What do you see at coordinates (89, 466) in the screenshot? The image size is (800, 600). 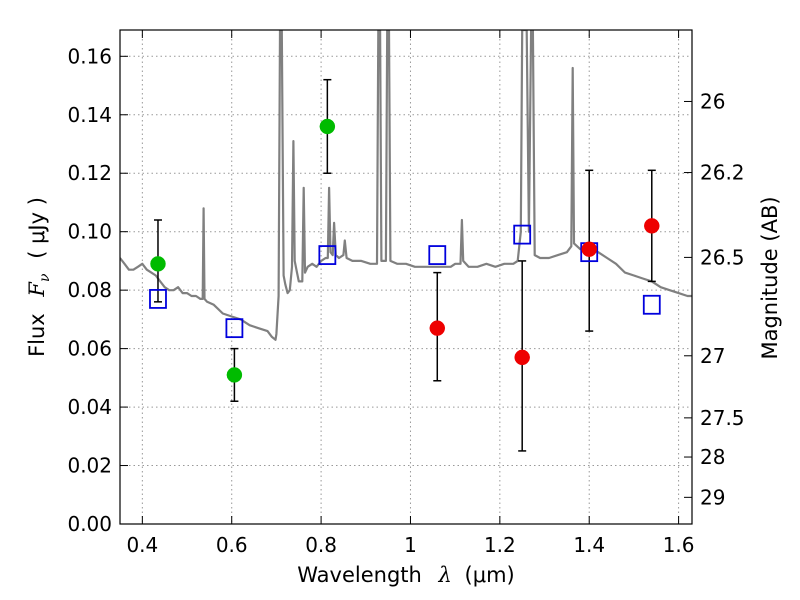 I see `y-tick-label: 0.02` at bounding box center [89, 466].